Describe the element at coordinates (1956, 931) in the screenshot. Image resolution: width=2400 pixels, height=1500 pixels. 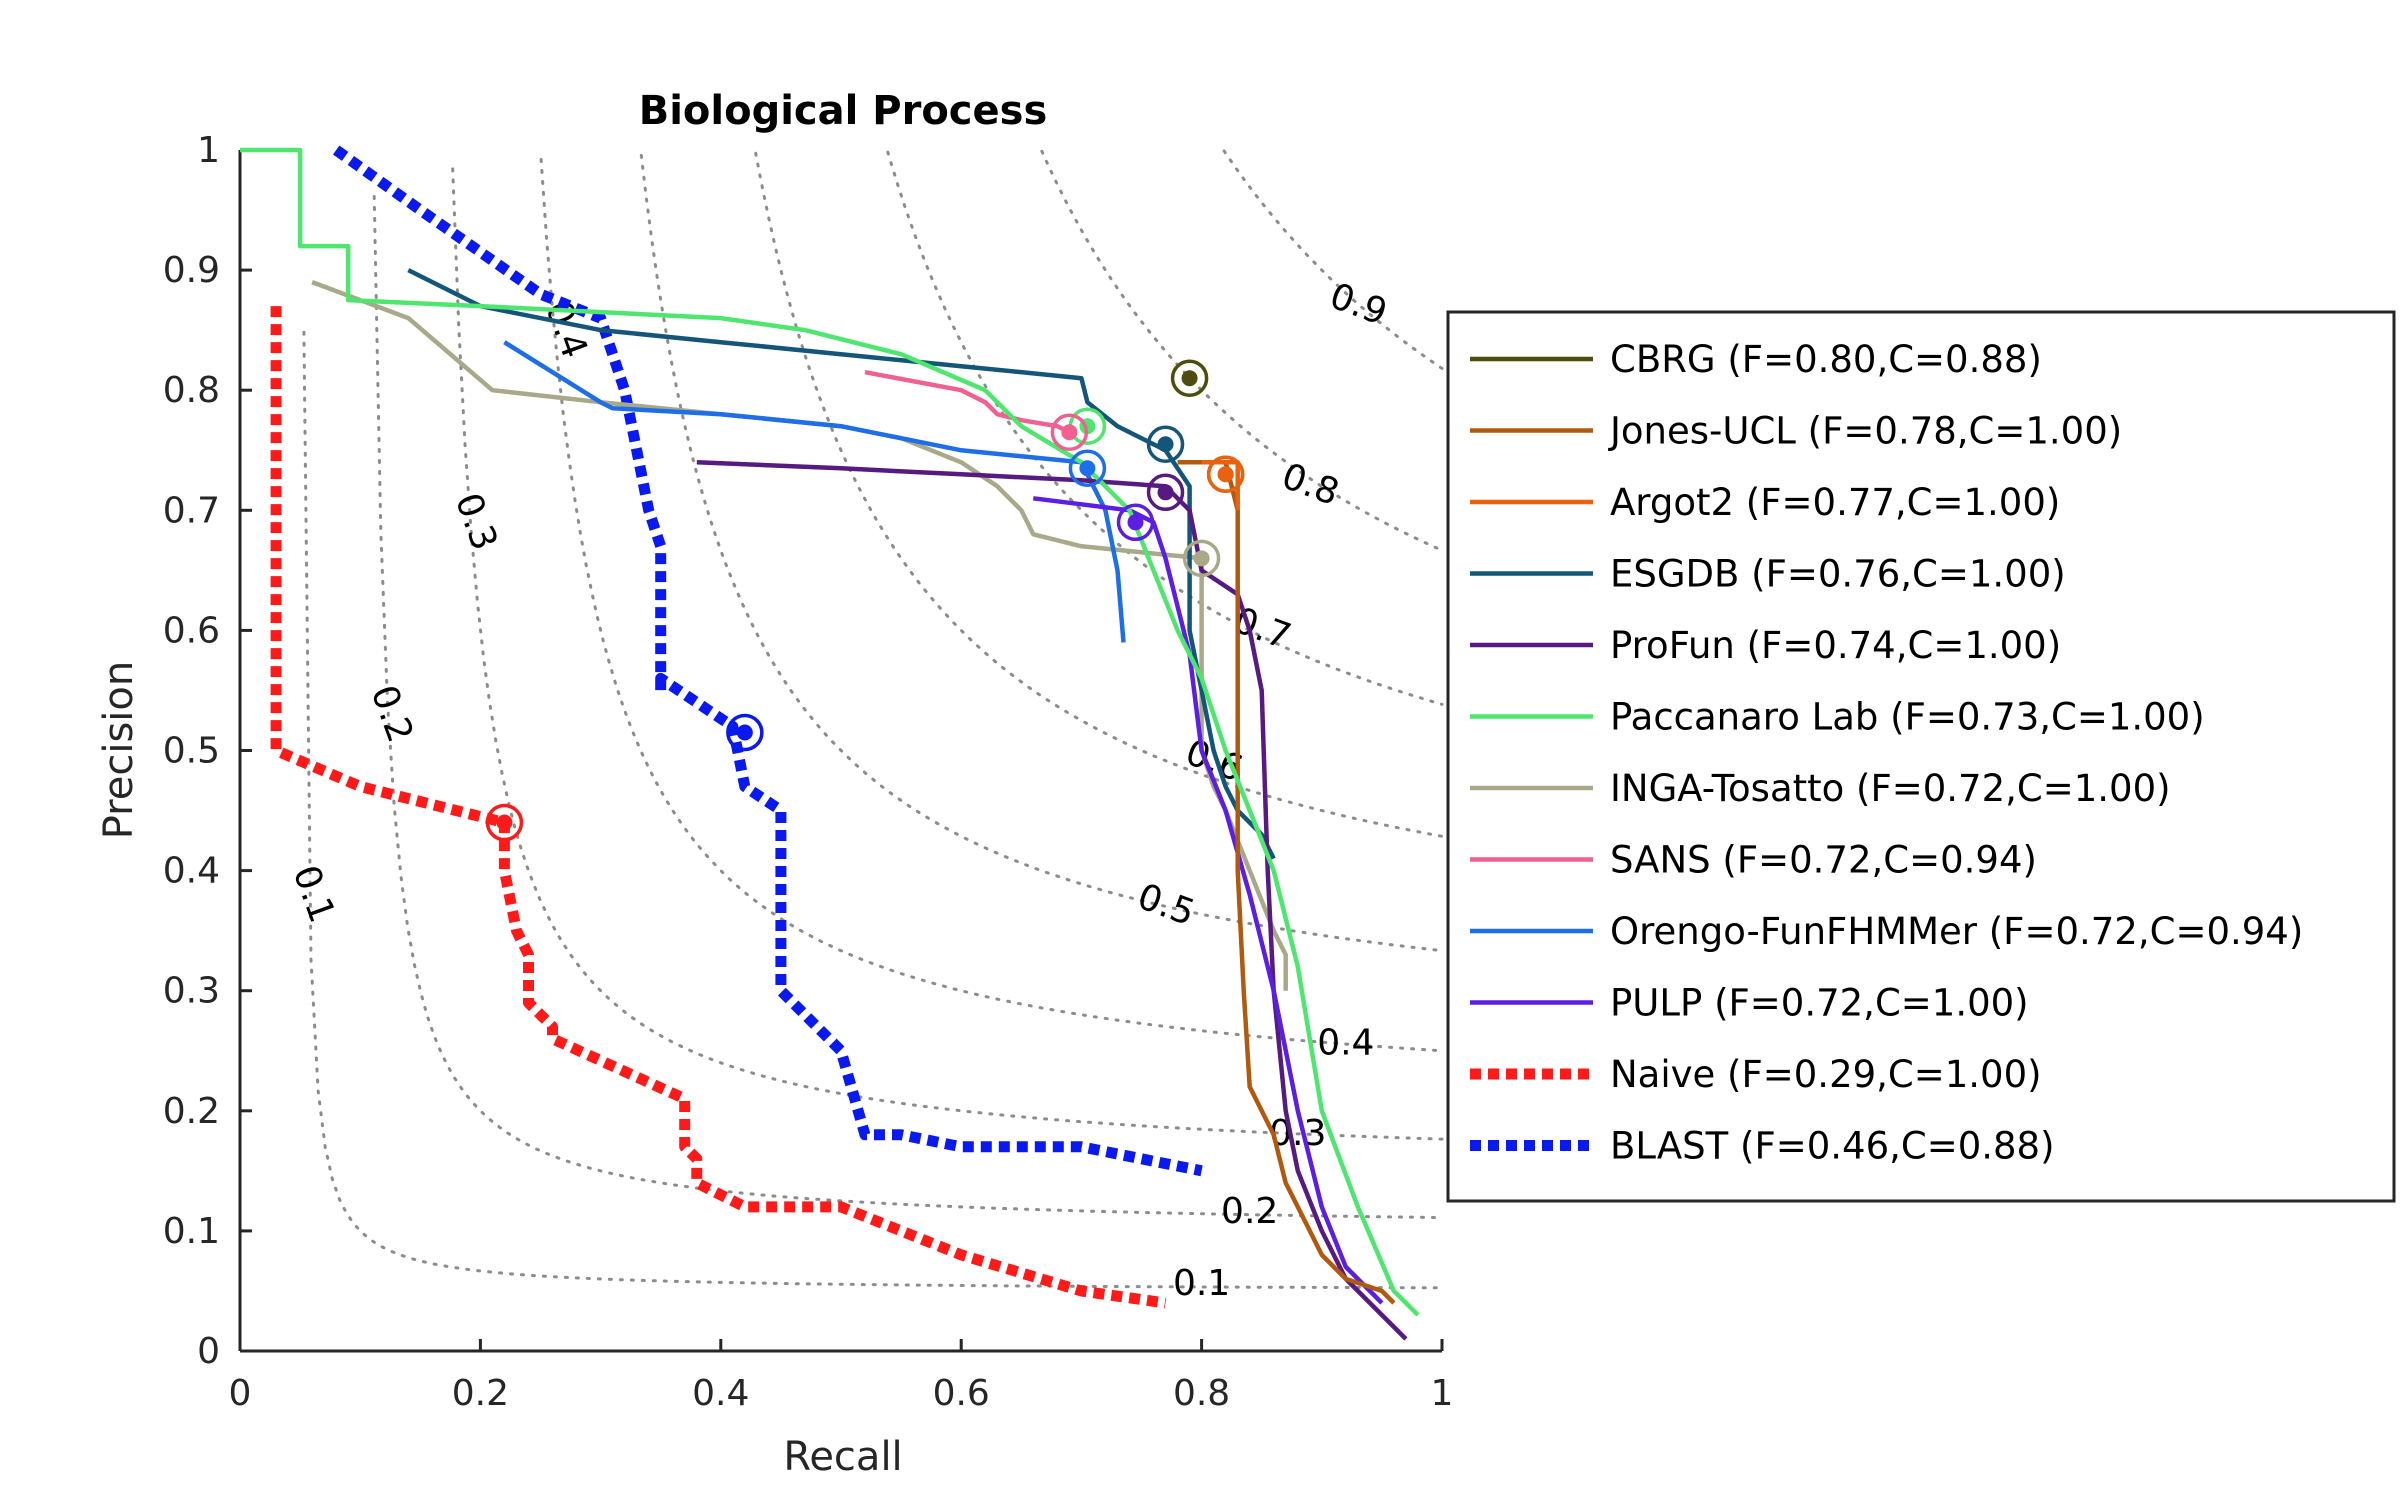
I see `legend-label: Orengo-FunFHMMer (F=0.72,C=0.94)` at that location.